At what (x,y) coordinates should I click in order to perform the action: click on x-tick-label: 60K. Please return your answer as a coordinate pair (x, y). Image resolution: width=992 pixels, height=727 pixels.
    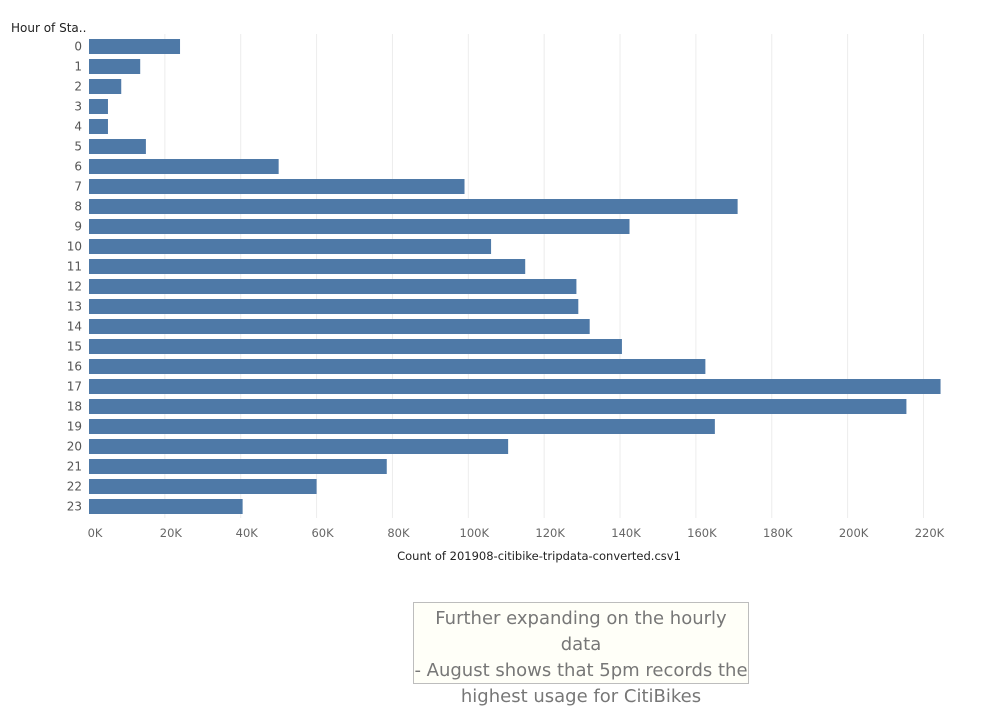
    Looking at the image, I should click on (322, 533).